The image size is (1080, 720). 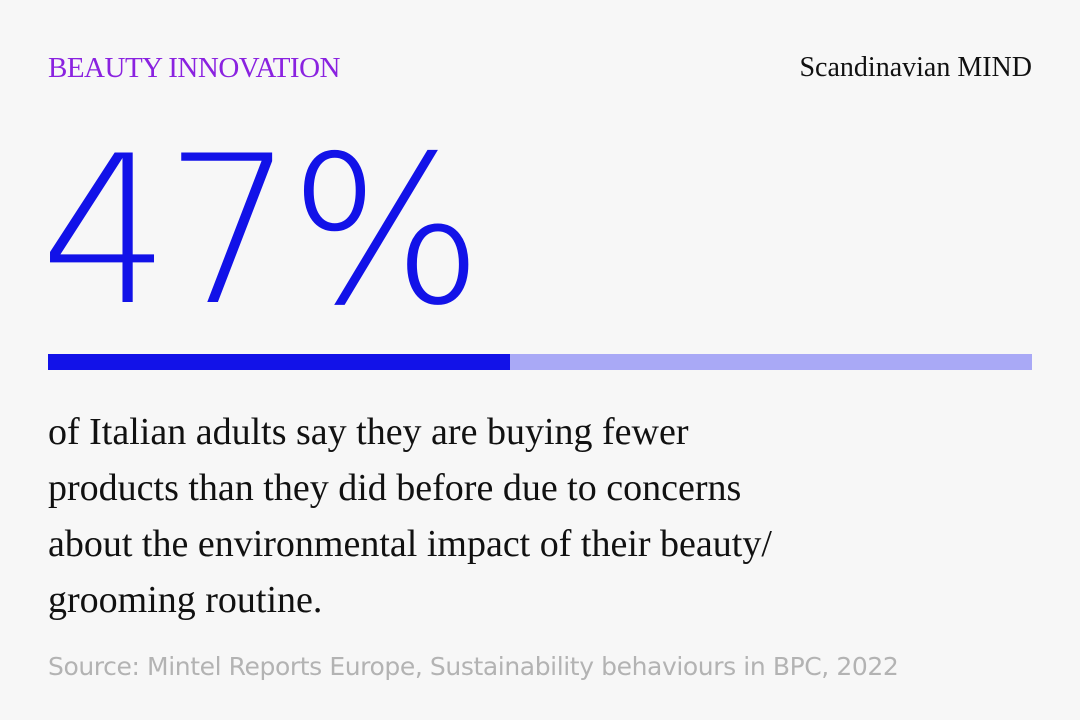 I want to click on category: BEAUTY INNOVATION, so click(x=194, y=68).